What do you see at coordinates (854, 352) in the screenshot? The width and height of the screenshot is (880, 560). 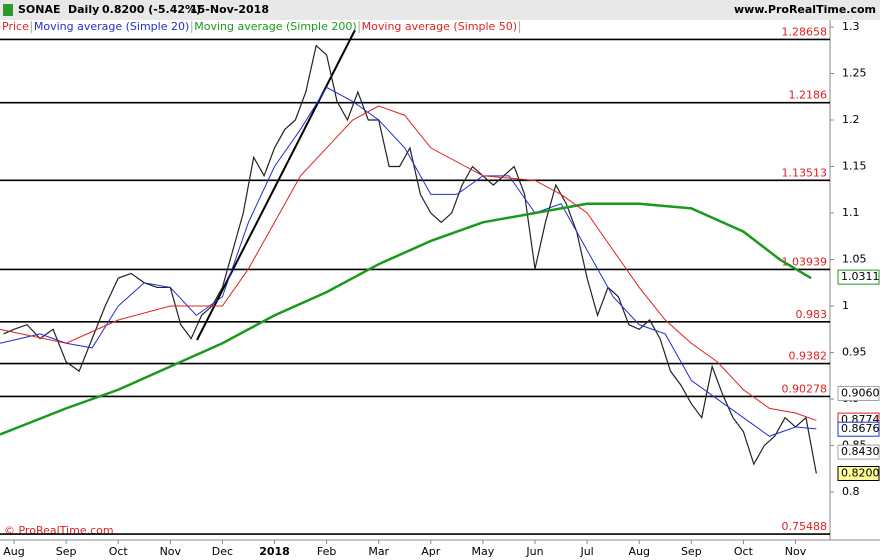 I see `y-tick-label: 0.95` at bounding box center [854, 352].